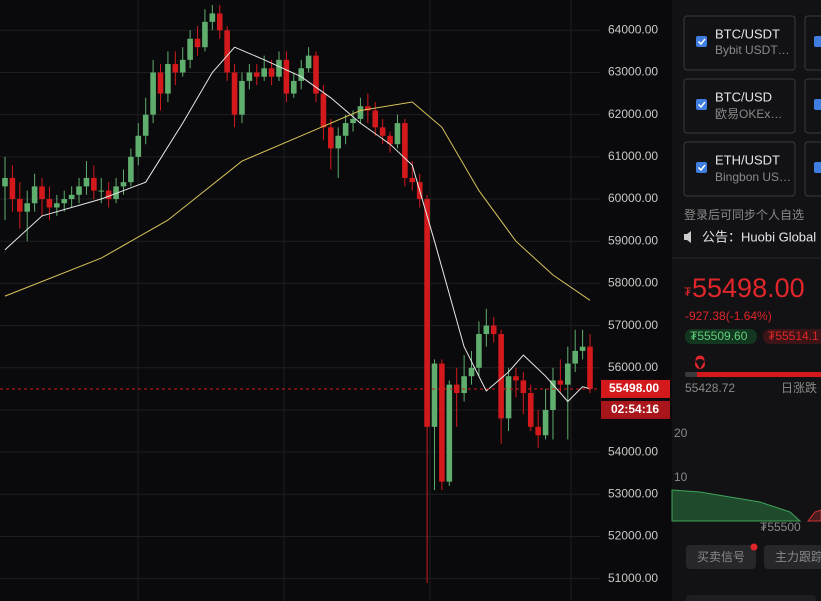 Image resolution: width=821 pixels, height=601 pixels. What do you see at coordinates (633, 493) in the screenshot?
I see `y-tick-label: 53000.00` at bounding box center [633, 493].